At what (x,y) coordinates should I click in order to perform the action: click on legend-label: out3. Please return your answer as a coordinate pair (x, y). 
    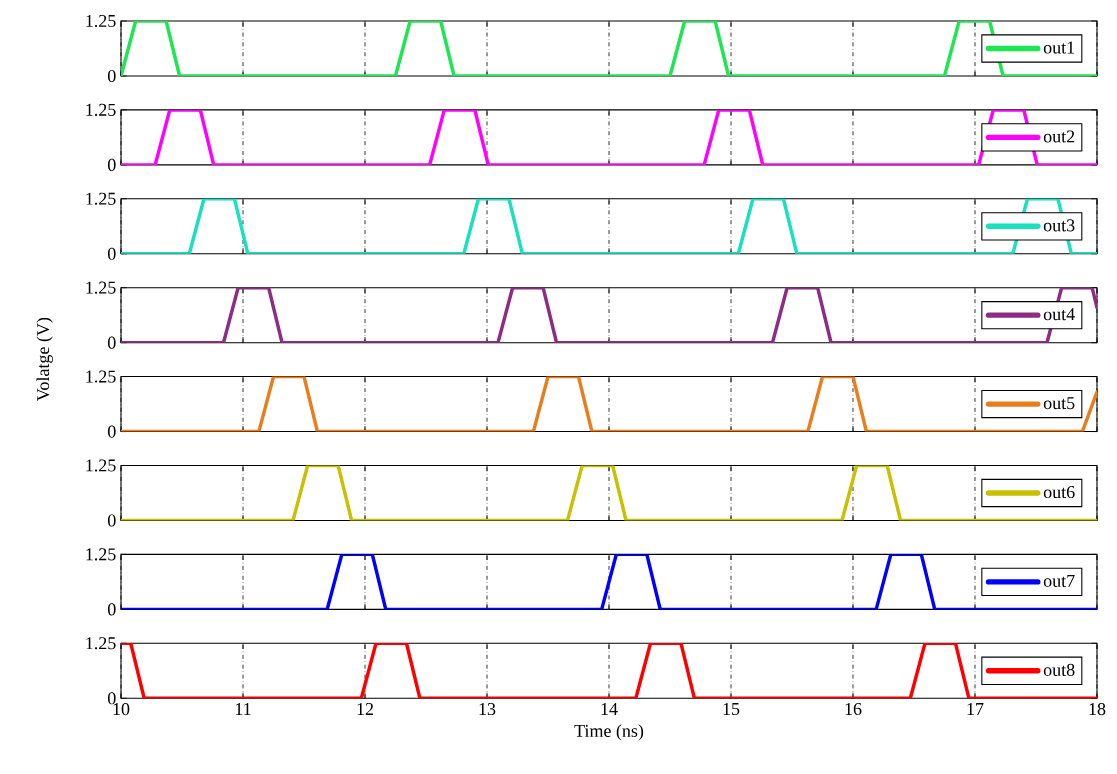
    Looking at the image, I should click on (1059, 225).